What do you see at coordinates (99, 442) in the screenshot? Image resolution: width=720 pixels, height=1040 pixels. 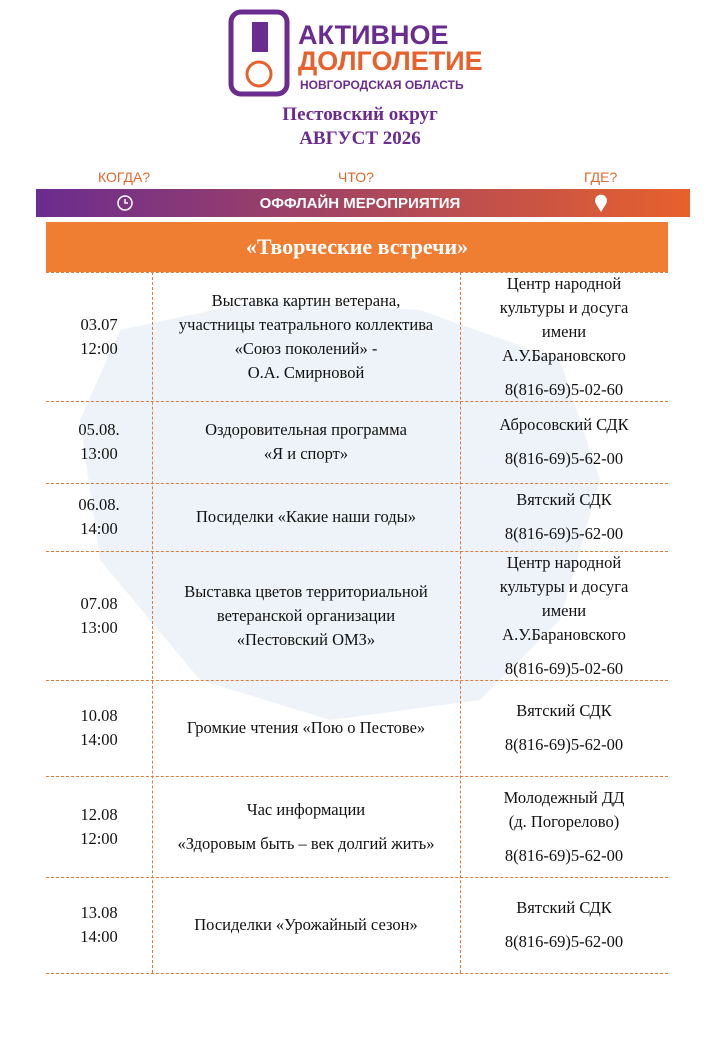 I see `when-cell: 05.08. 13:00` at bounding box center [99, 442].